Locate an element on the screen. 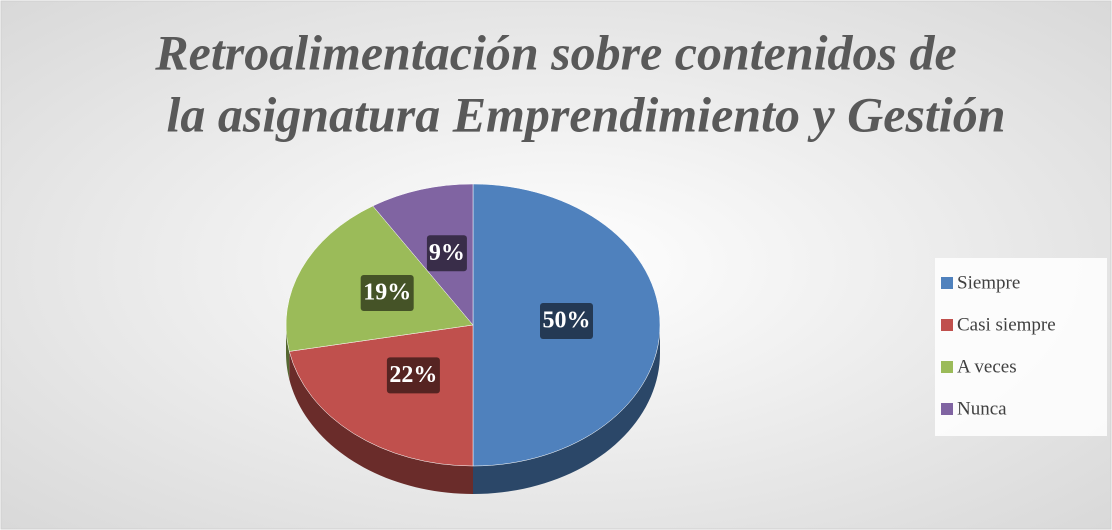  legend-label: Nunca is located at coordinates (982, 408).